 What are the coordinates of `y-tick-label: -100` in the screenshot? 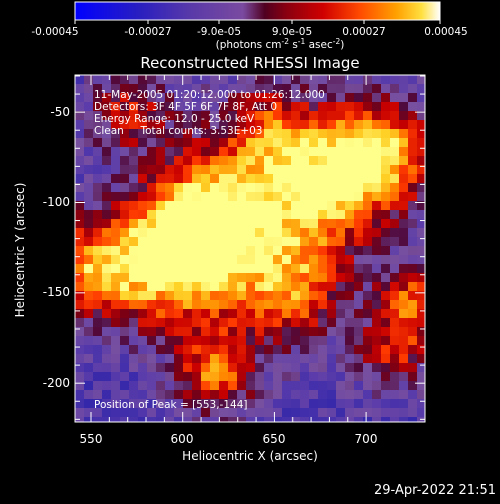 It's located at (56, 202).